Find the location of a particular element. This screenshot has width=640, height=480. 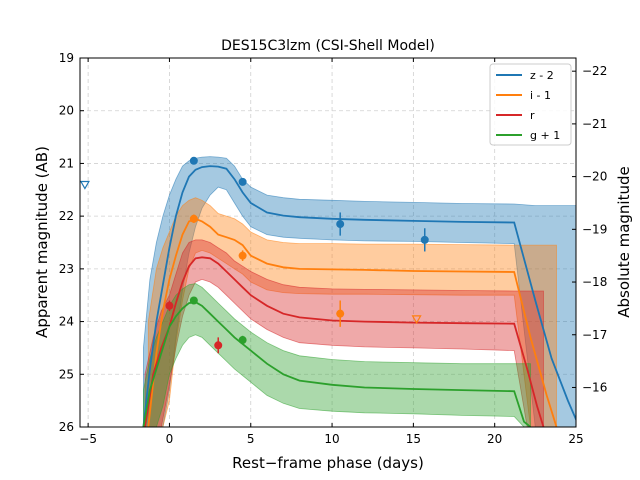

y-right-tick-label: −20 is located at coordinates (594, 177).